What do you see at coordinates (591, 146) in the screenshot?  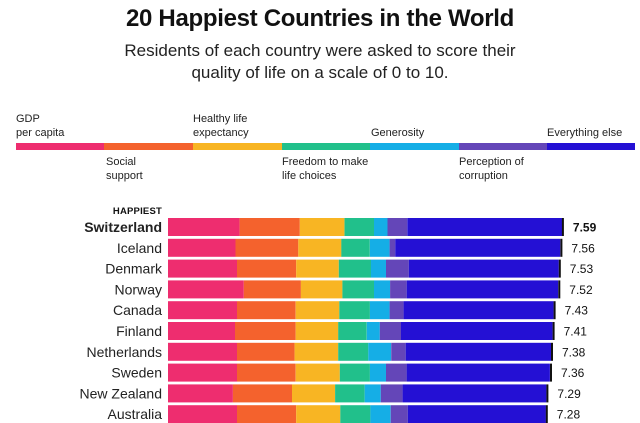 I see `legend-swatch-everything` at bounding box center [591, 146].